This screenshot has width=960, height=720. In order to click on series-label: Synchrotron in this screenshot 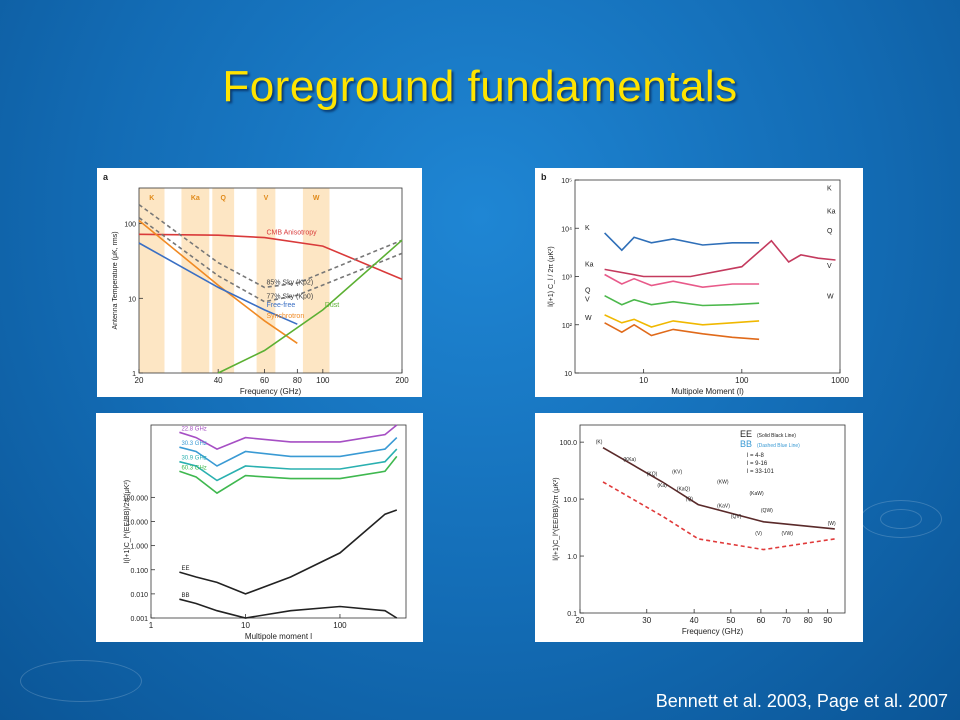, I will do `click(285, 316)`.